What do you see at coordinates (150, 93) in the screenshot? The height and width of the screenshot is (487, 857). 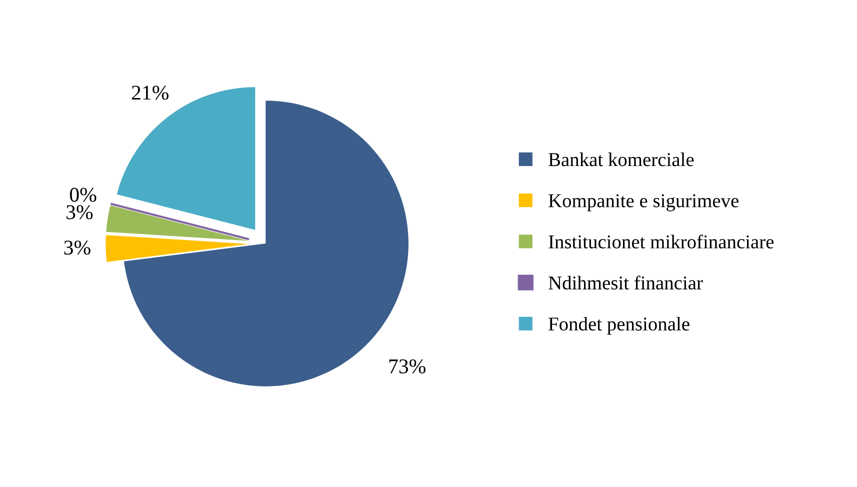 I see `data-label: 21%` at bounding box center [150, 93].